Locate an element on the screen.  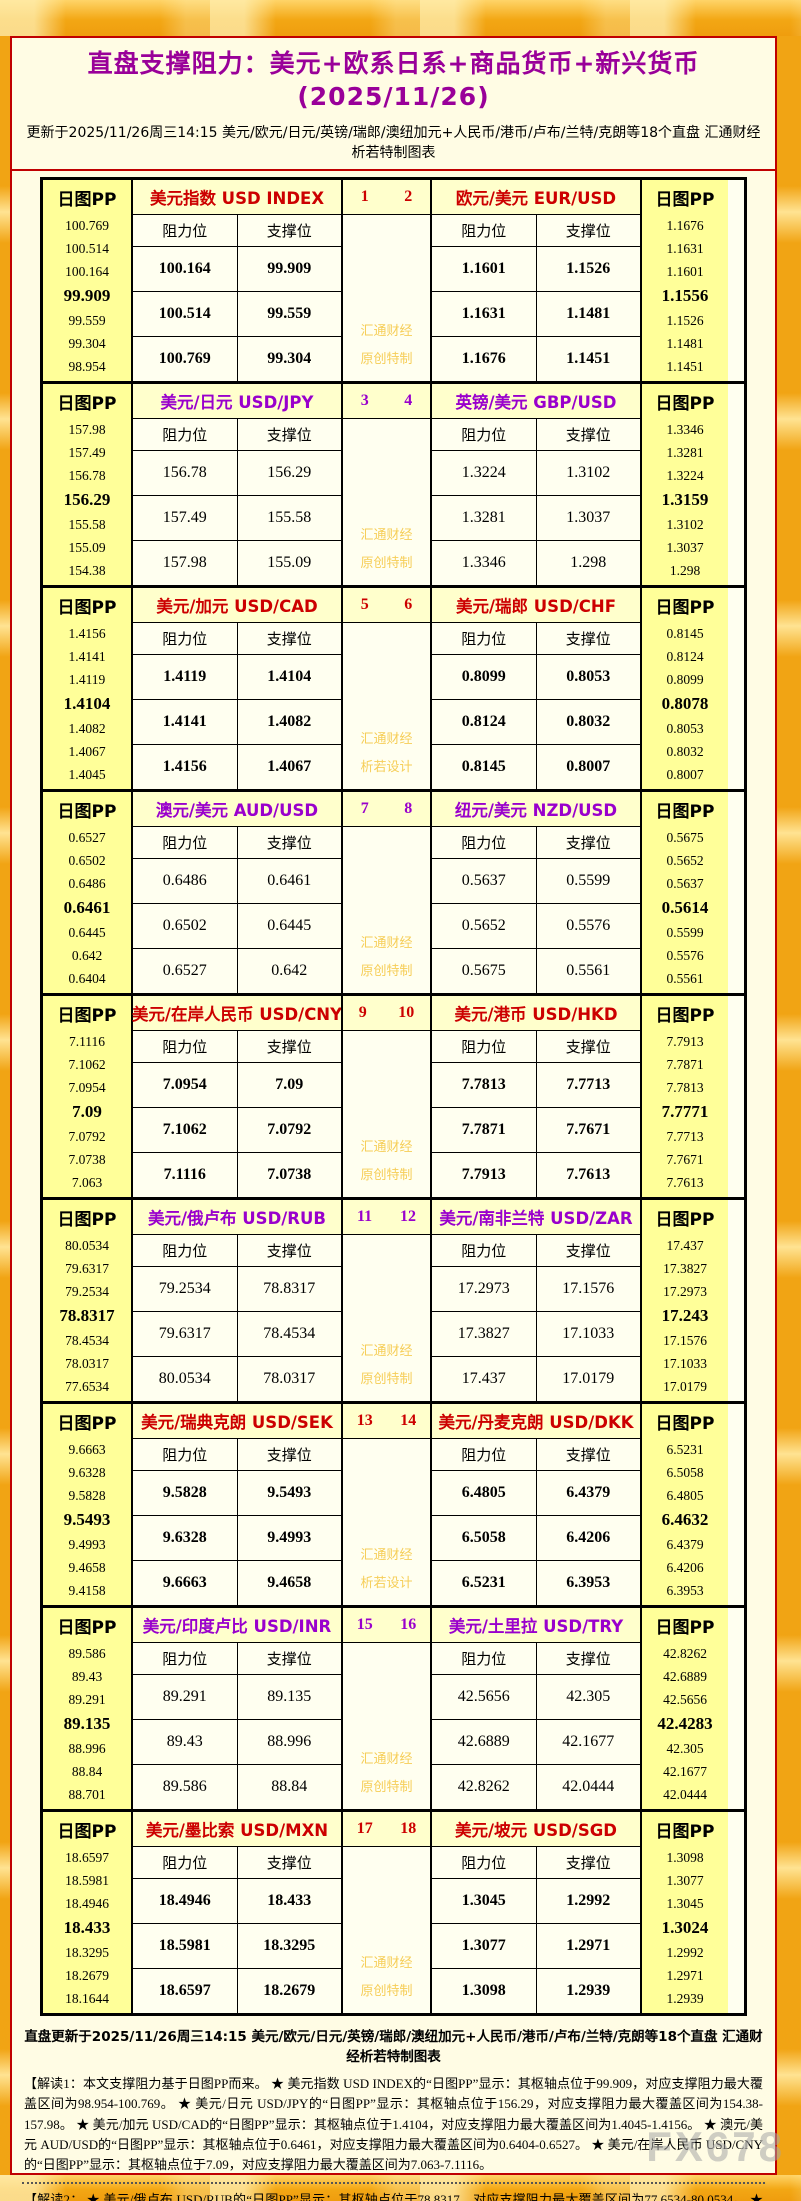
support-value: 17.0179 is located at coordinates (588, 1379).